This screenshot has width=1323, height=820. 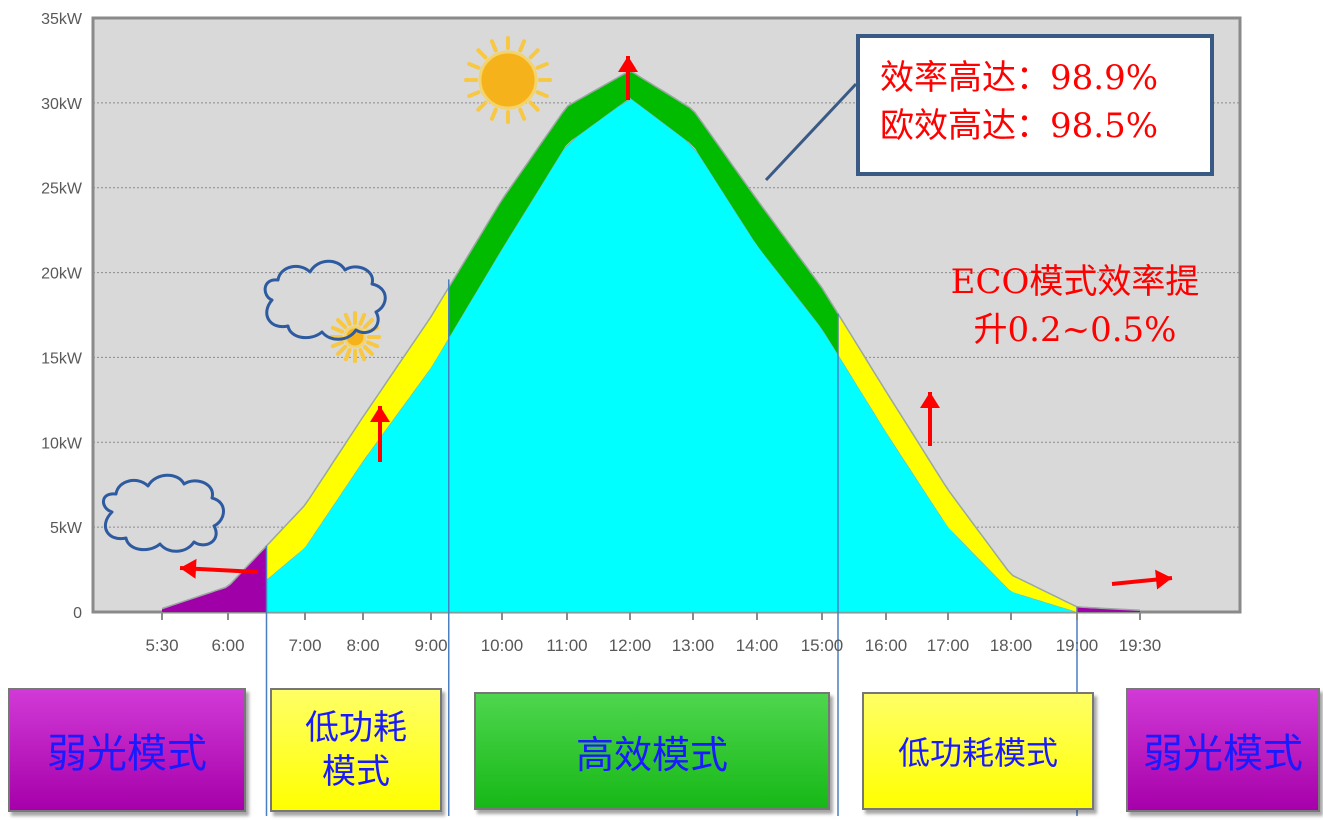 I want to click on sun-disc, so click(x=508, y=80).